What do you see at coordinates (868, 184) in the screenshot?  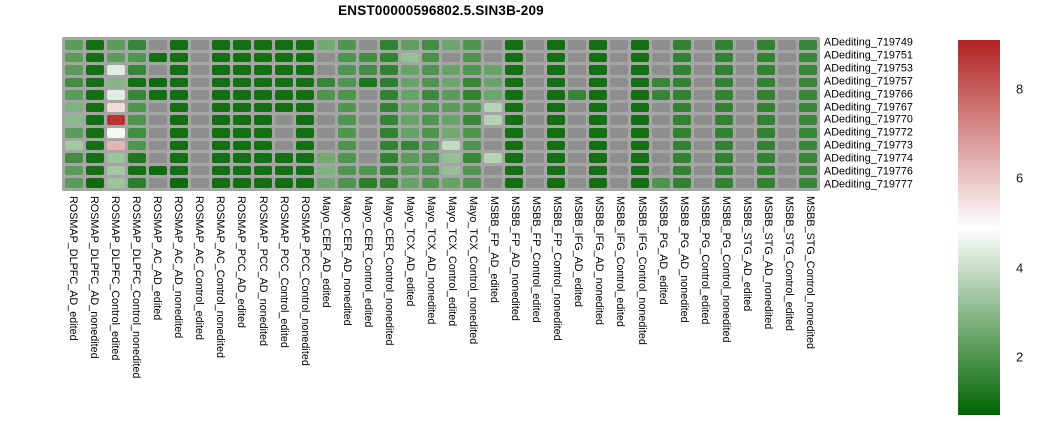 I see `row-label: ADediting_719777` at bounding box center [868, 184].